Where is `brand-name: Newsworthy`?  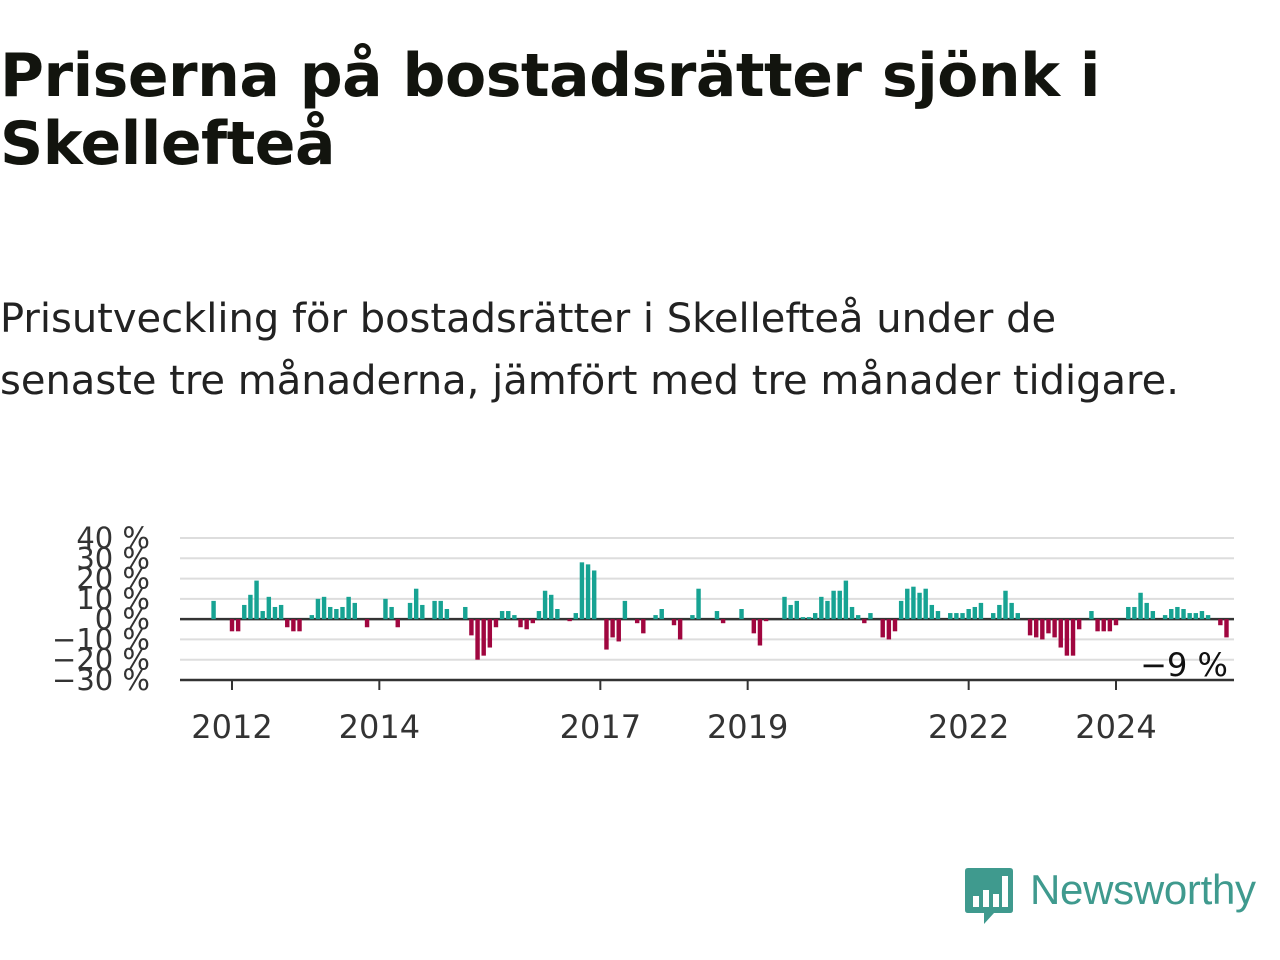
brand-name: Newsworthy is located at coordinates (1143, 889).